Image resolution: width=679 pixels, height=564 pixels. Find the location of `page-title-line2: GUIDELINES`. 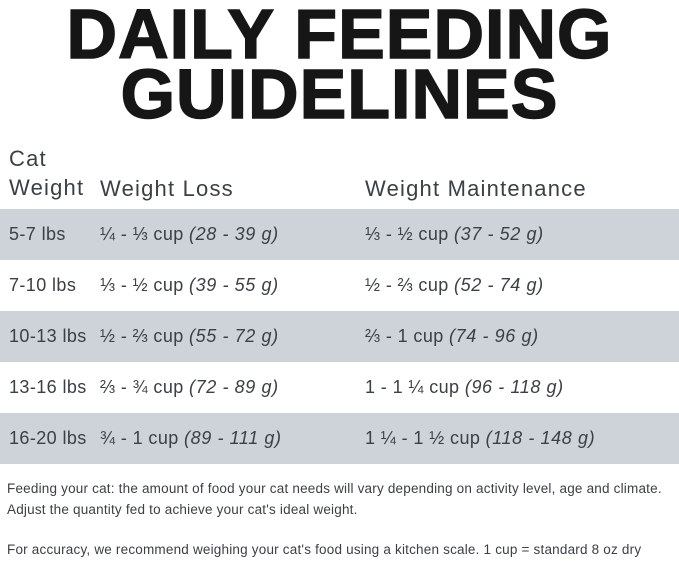

page-title-line2: GUIDELINES is located at coordinates (339, 94).